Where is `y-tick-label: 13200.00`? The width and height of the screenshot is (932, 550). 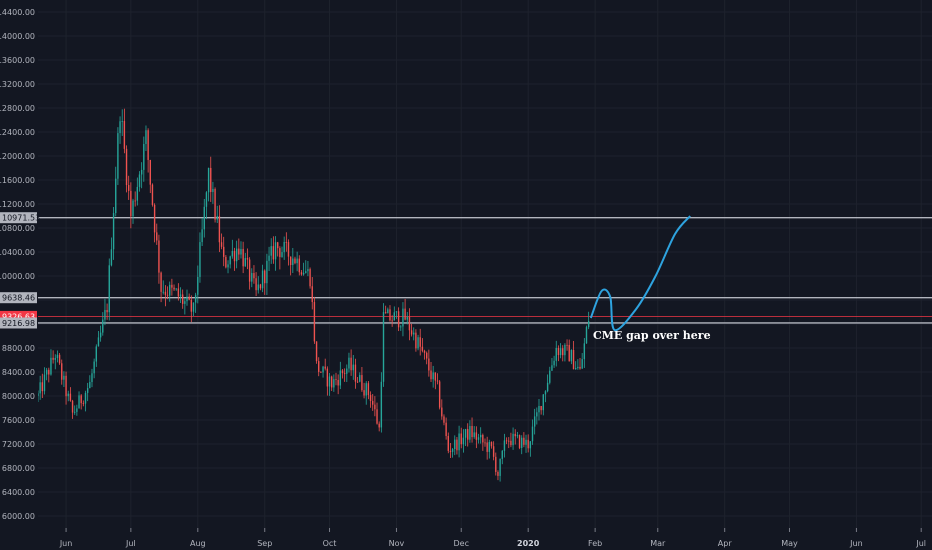 y-tick-label: 13200.00 is located at coordinates (17, 84).